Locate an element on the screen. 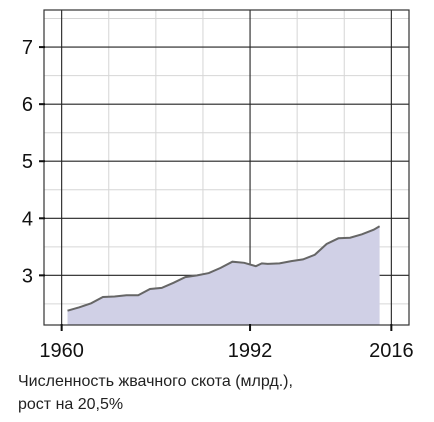  y-tick-label: 6 is located at coordinates (27, 105).